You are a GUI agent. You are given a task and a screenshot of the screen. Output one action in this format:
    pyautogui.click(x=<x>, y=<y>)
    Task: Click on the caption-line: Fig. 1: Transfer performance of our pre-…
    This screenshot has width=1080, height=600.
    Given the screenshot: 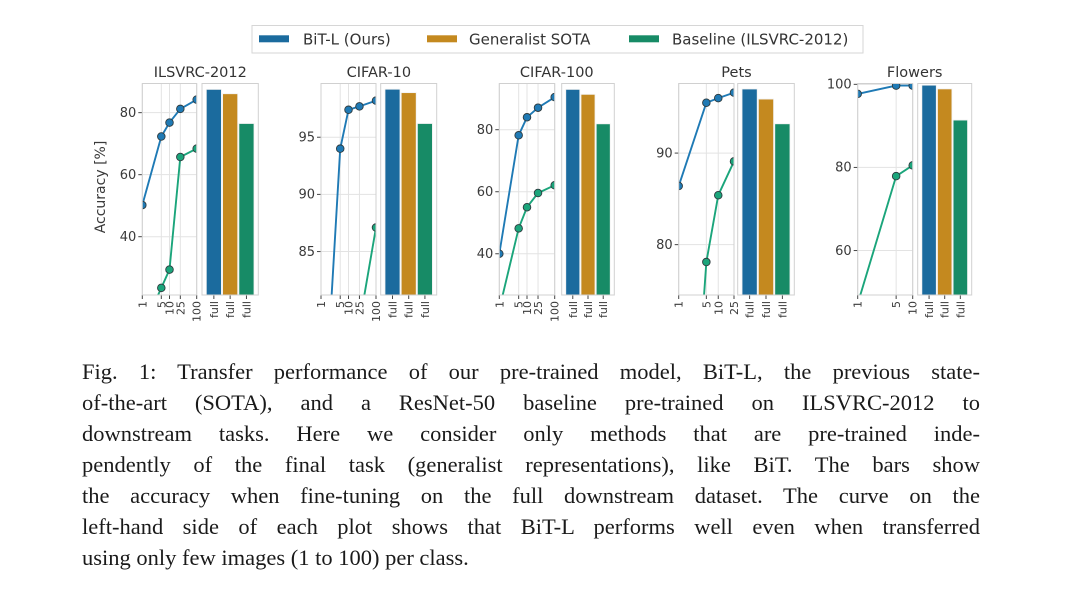 What is the action you would take?
    pyautogui.click(x=531, y=371)
    